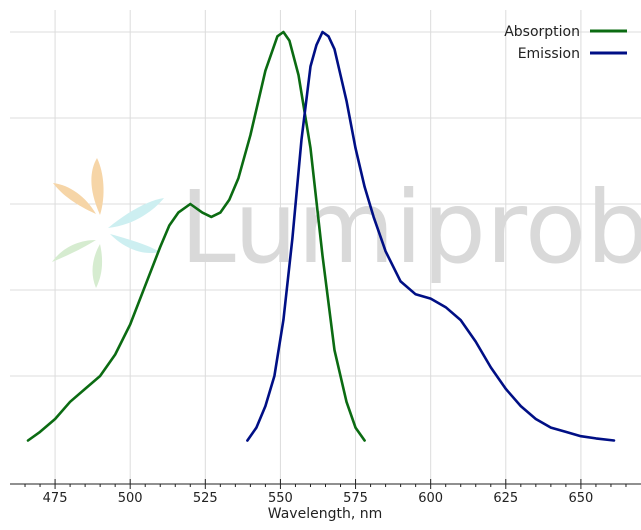 The image size is (641, 530). What do you see at coordinates (97, 266) in the screenshot?
I see `logo-petal-green-lower` at bounding box center [97, 266].